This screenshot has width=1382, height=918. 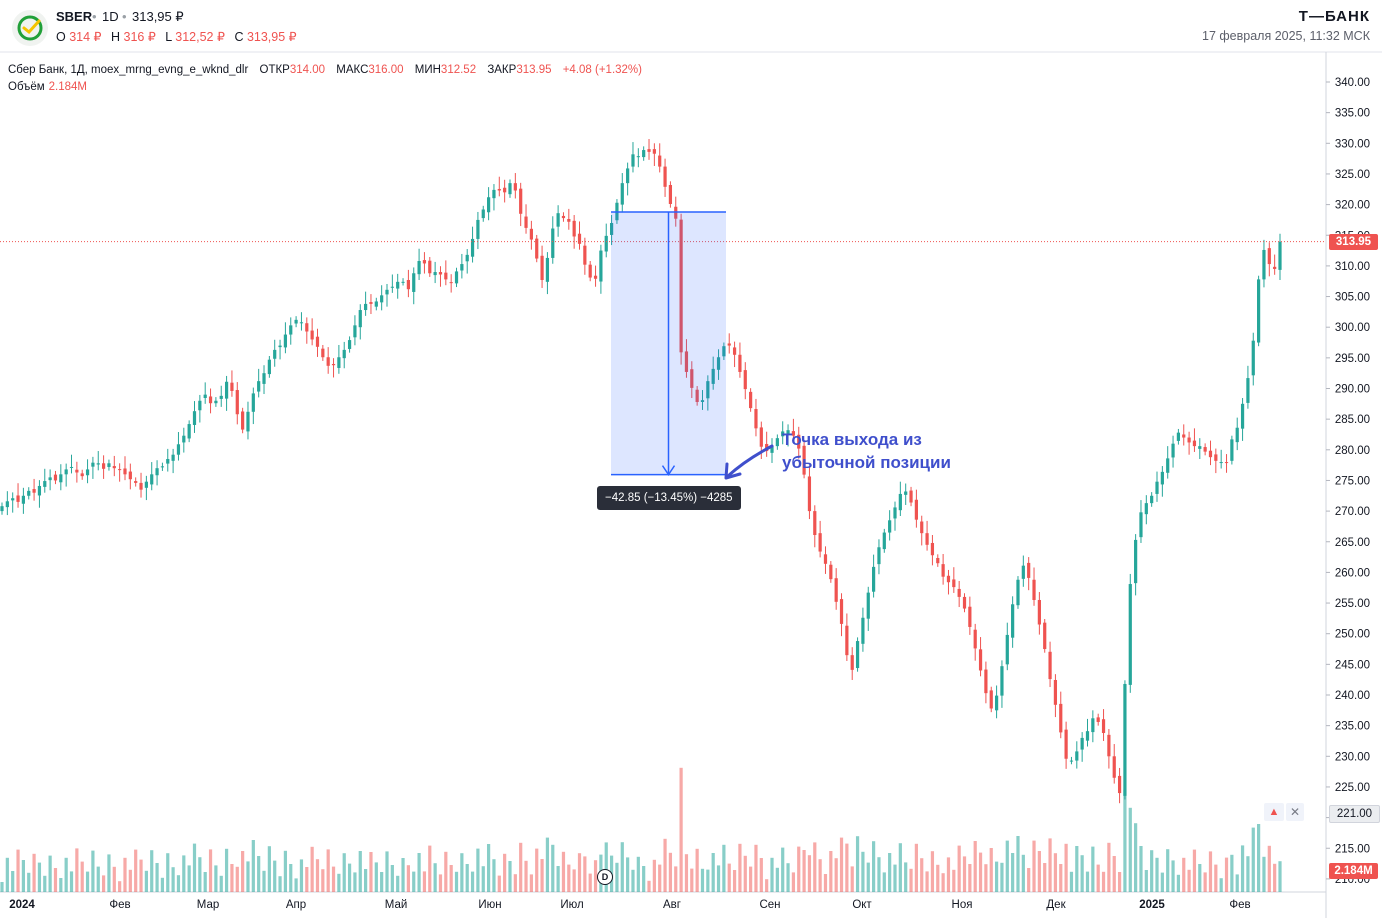 I want to click on dividend-marker: D, so click(x=605, y=877).